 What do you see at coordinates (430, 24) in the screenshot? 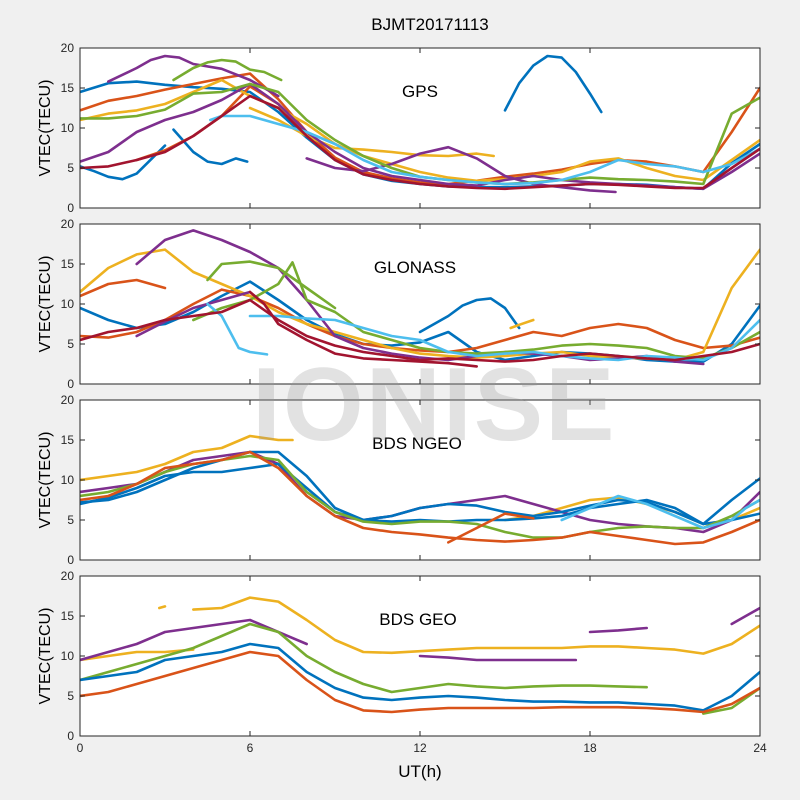
I see `figure-title: BJMT20171113` at bounding box center [430, 24].